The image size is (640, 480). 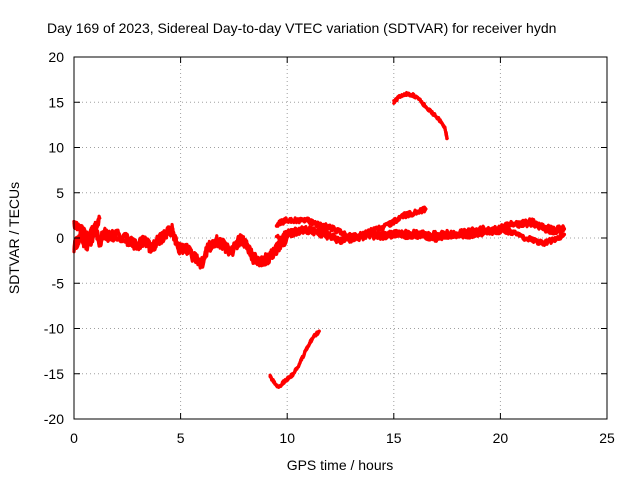 I want to click on y-tick-label: -20, so click(x=54, y=419).